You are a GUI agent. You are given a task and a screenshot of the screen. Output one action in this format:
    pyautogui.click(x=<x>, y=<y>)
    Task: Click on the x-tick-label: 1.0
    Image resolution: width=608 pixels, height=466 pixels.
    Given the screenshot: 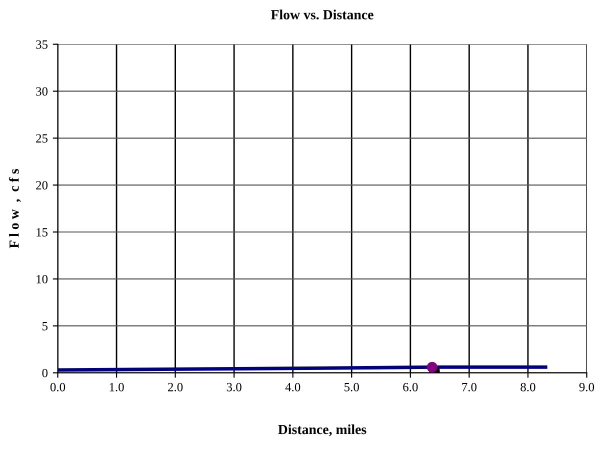 What is the action you would take?
    pyautogui.click(x=117, y=387)
    